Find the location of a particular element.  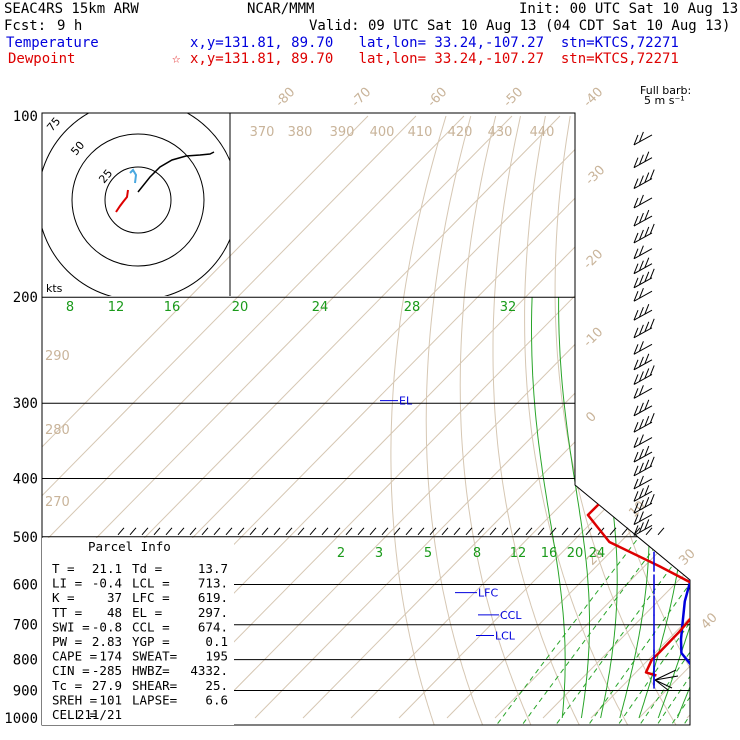

isotherm-label: -20 is located at coordinates (594, 260).